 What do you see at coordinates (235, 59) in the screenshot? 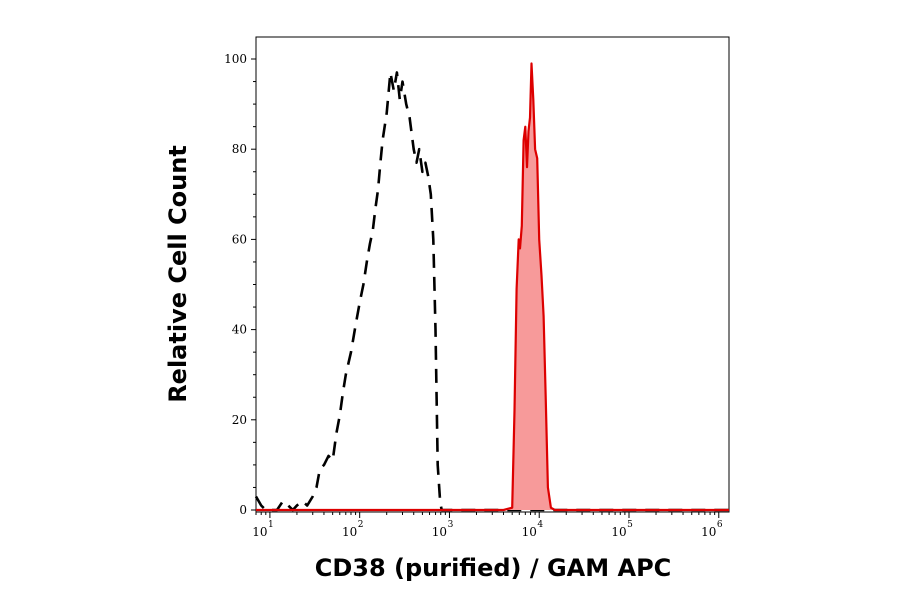
I see `y-tick-label: 100` at bounding box center [235, 59].